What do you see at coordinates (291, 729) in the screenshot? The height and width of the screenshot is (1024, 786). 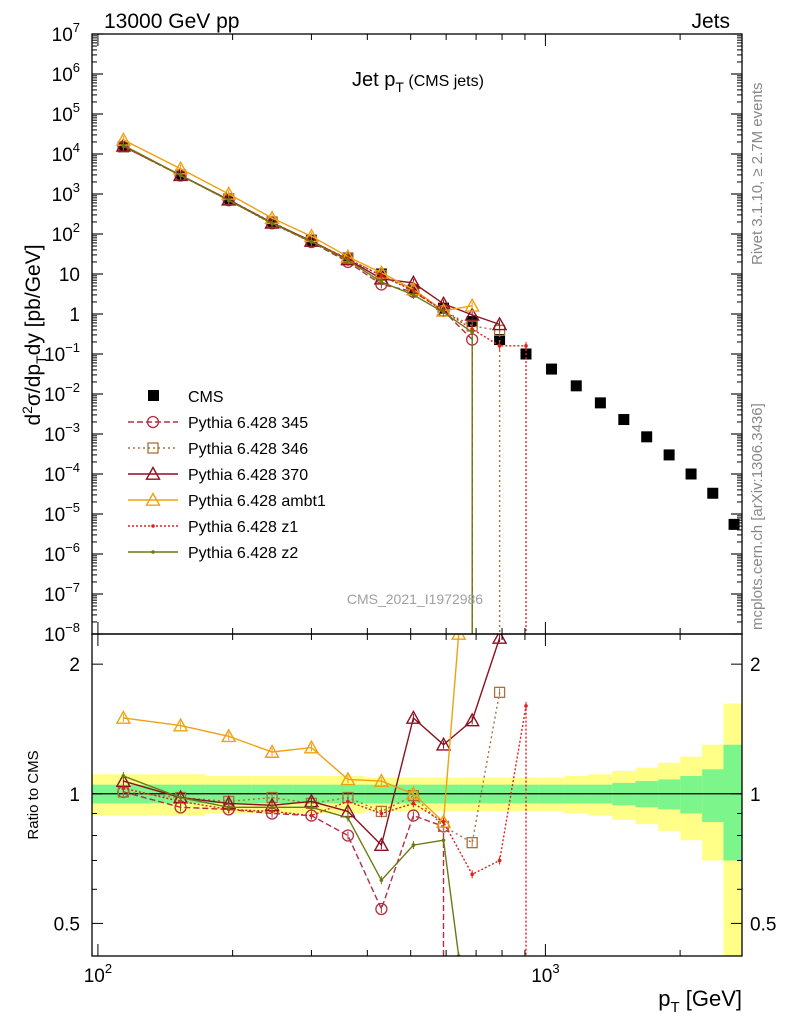 I see `ratio-series-3-line` at bounding box center [291, 729].